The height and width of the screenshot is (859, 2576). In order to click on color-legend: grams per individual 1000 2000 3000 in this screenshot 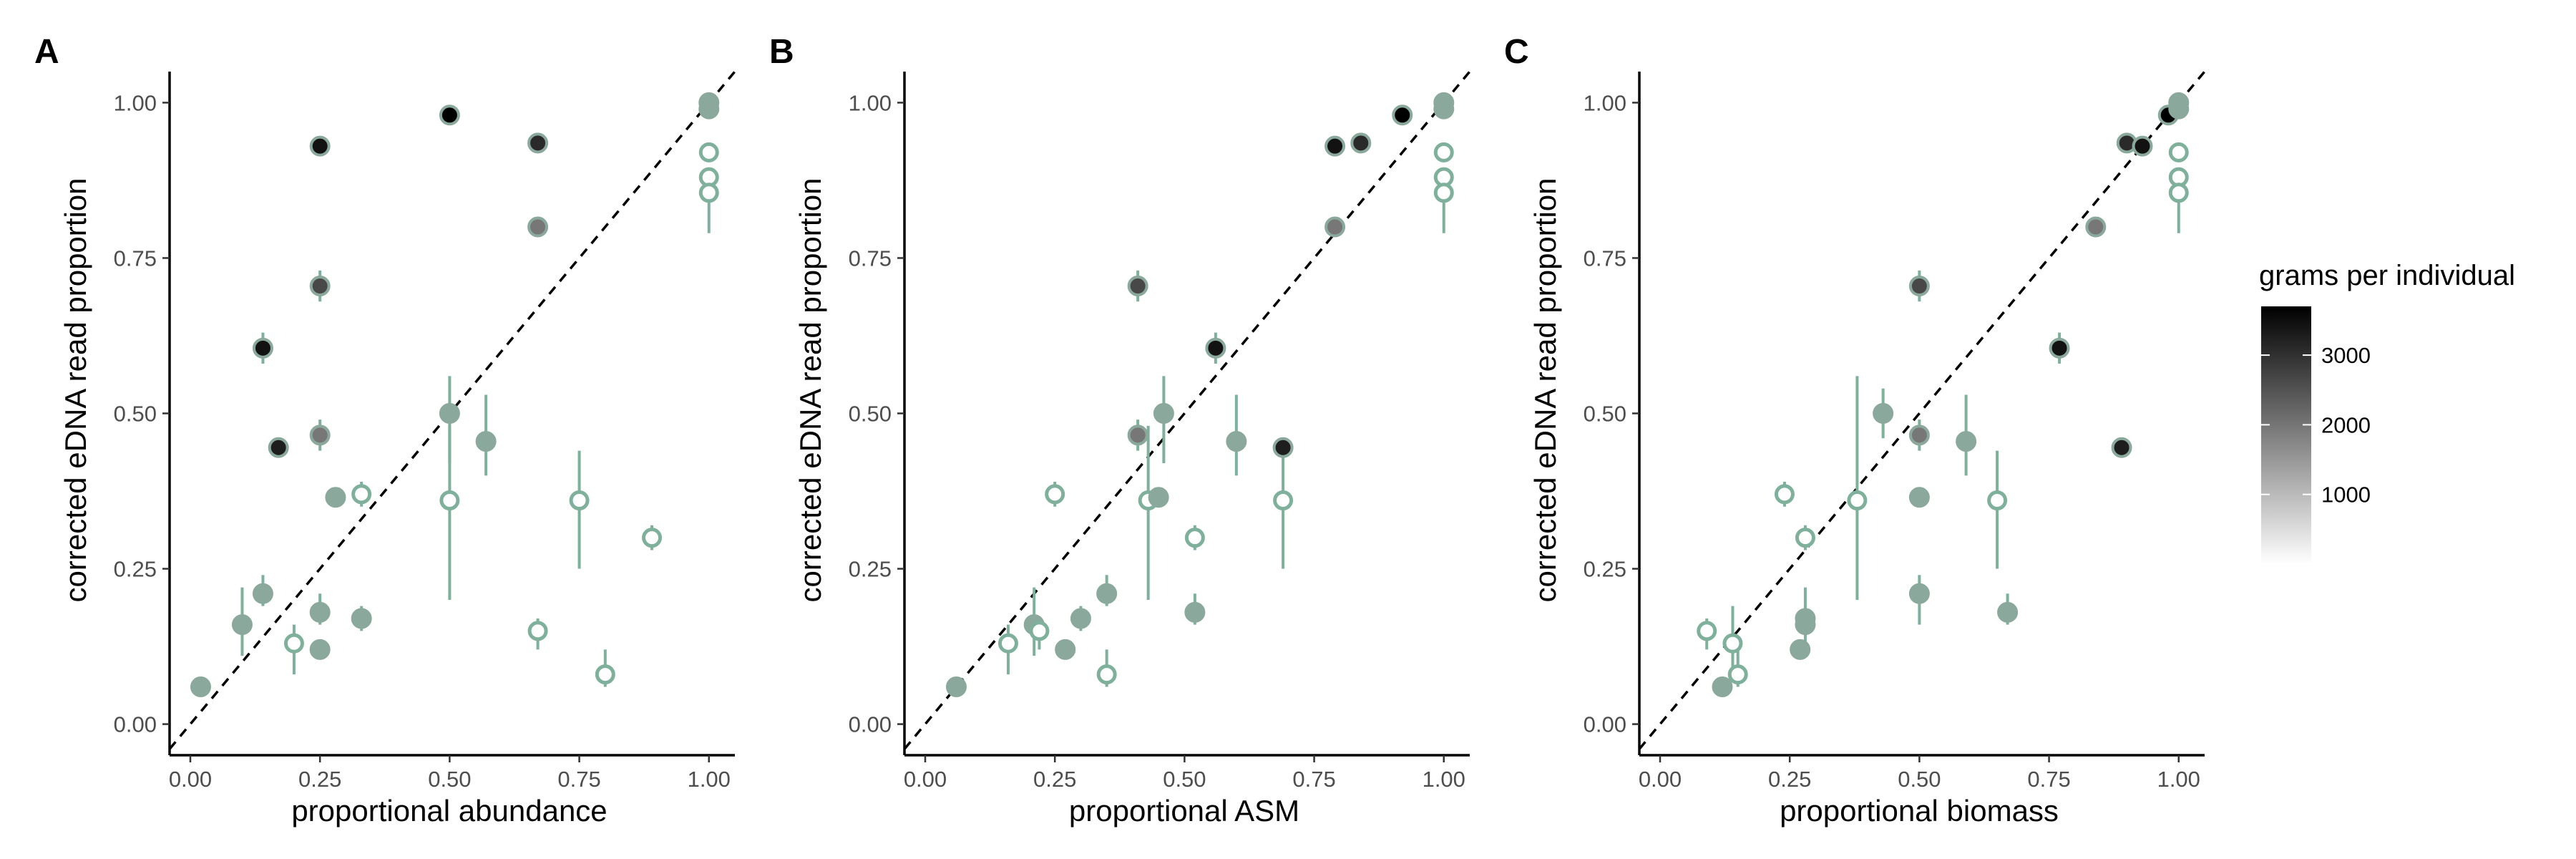, I will do `click(2387, 412)`.